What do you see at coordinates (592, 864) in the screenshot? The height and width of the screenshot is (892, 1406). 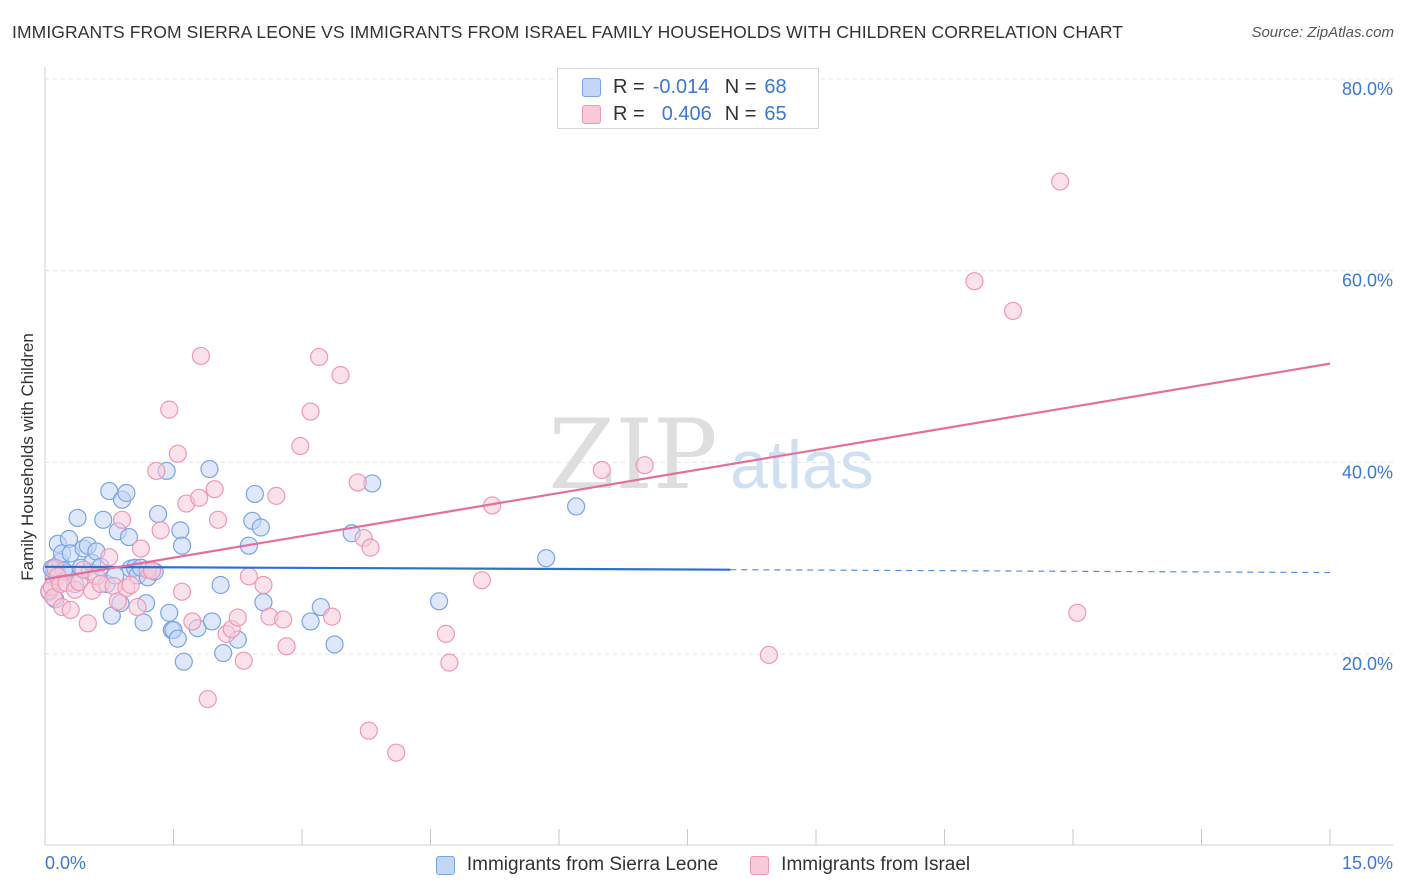 I see `legend-label-sierra-leone: Immigrants from Sierra Leone` at bounding box center [592, 864].